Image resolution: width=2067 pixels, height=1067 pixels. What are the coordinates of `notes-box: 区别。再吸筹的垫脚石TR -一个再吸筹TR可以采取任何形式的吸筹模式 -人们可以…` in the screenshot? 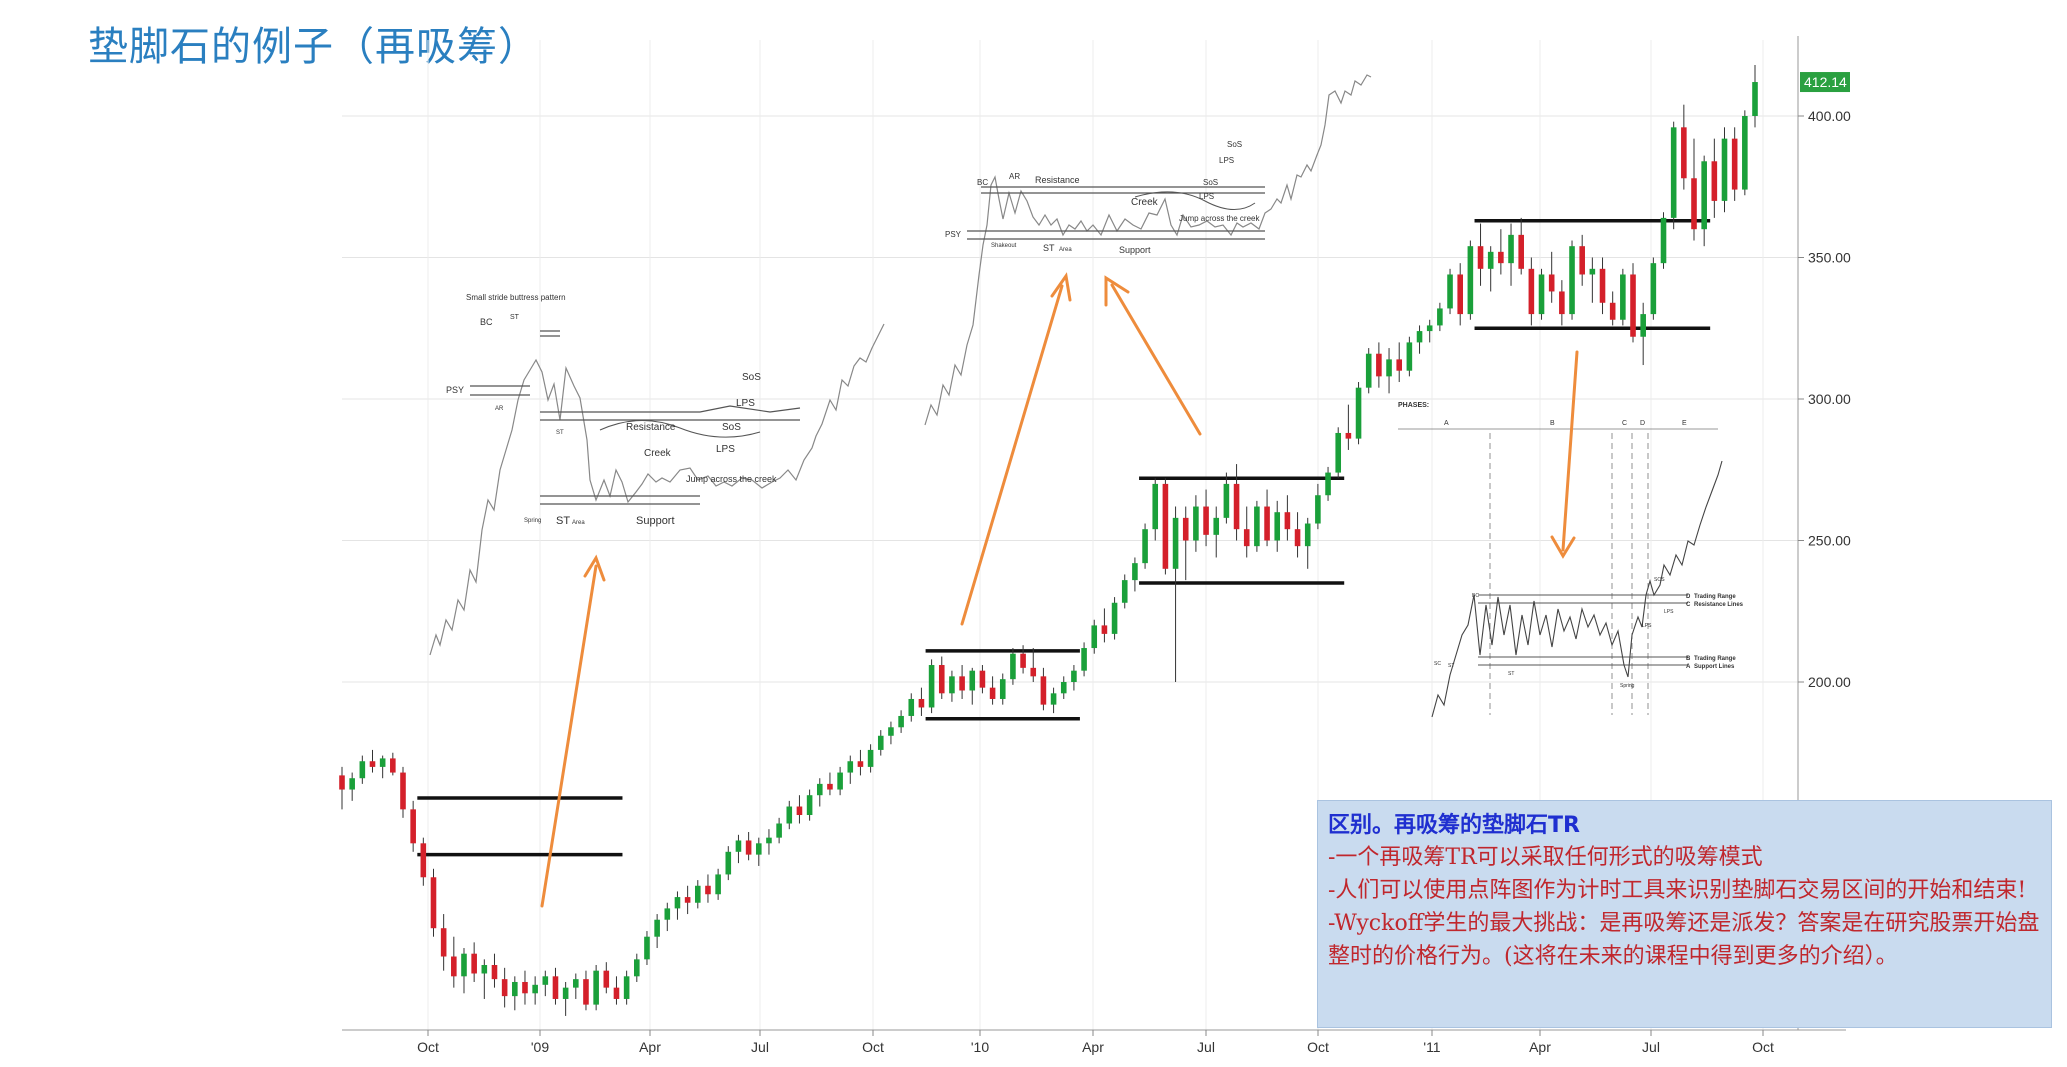 It's located at (1684, 914).